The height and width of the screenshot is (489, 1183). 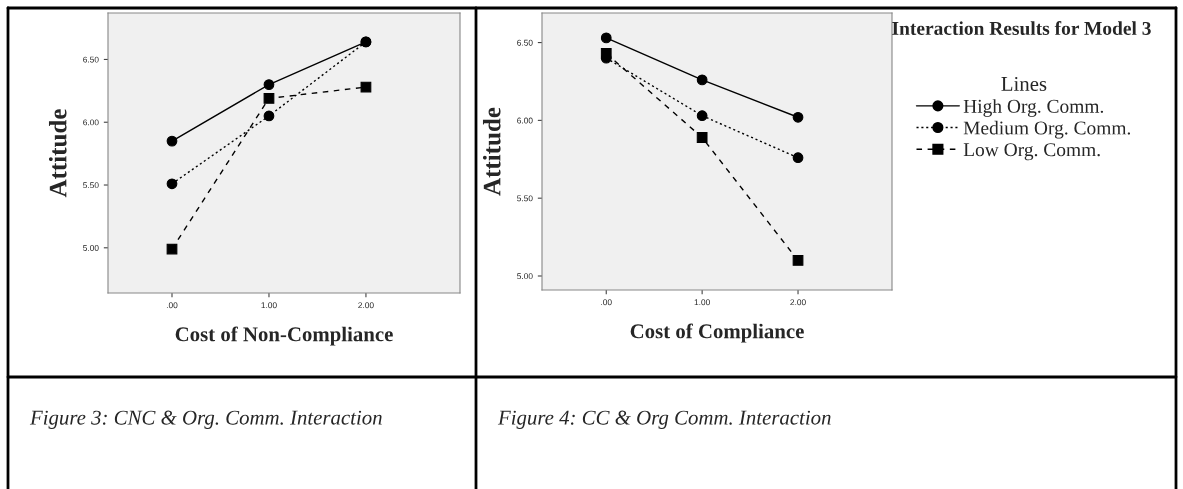 What do you see at coordinates (664, 419) in the screenshot?
I see `caption: Figure 4: CC & Org Comm. Interaction` at bounding box center [664, 419].